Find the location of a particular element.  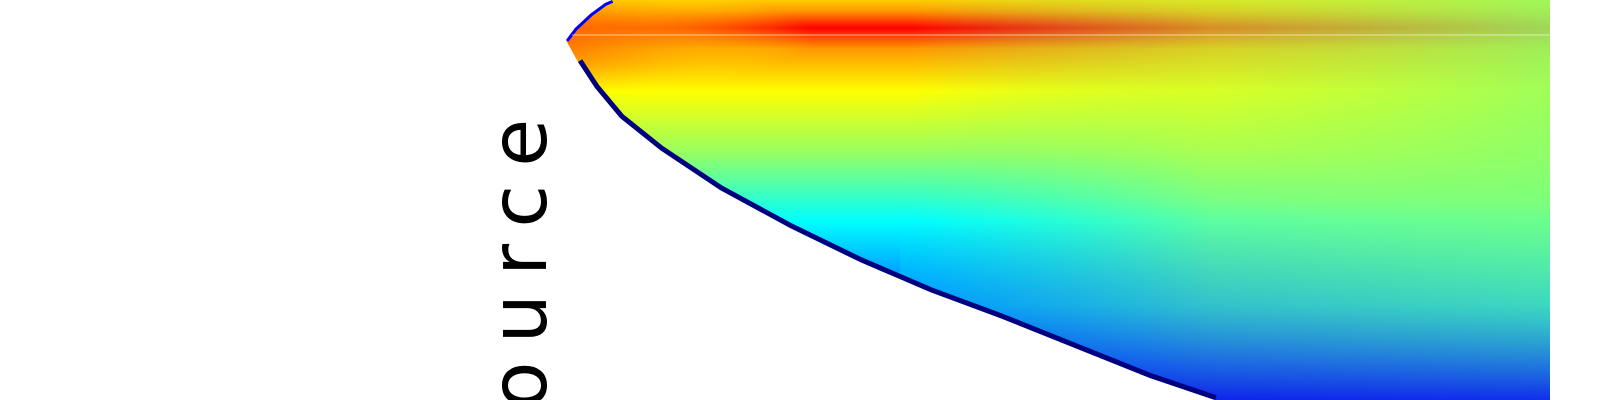

y-axis-label: ource is located at coordinates (520, 250).